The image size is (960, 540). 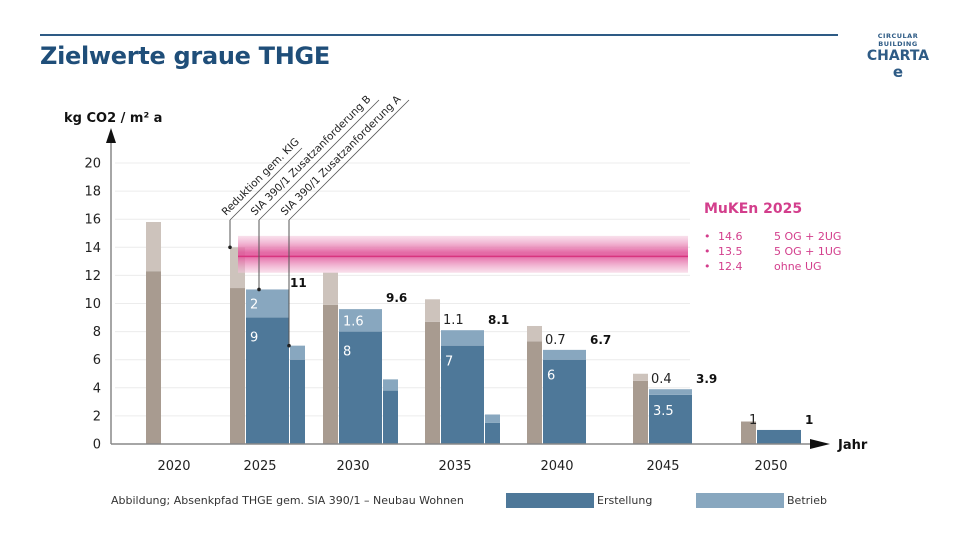 What do you see at coordinates (770, 466) in the screenshot?
I see `x-tick-label: 2050` at bounding box center [770, 466].